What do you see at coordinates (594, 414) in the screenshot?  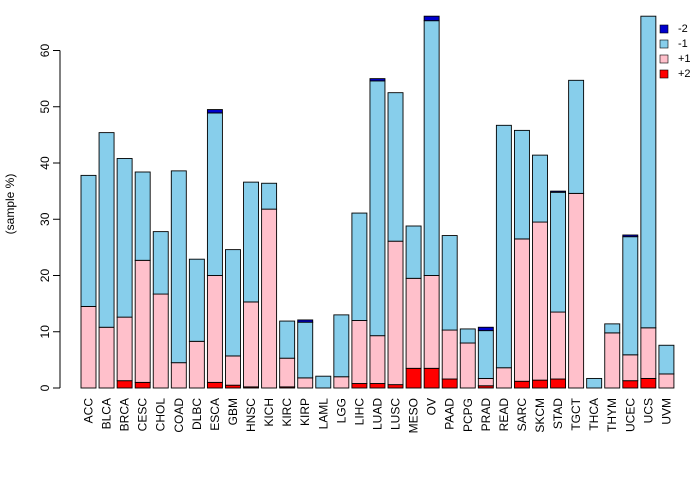 I see `x-tick-label: THCA` at bounding box center [594, 414].